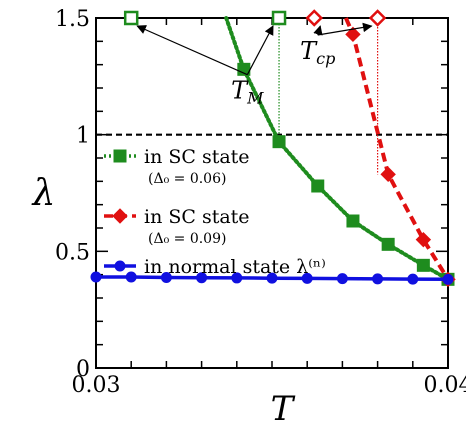 Image resolution: width=466 pixels, height=428 pixels. What do you see at coordinates (445, 385) in the screenshot?
I see `x-tick-label: 0.04` at bounding box center [445, 385].